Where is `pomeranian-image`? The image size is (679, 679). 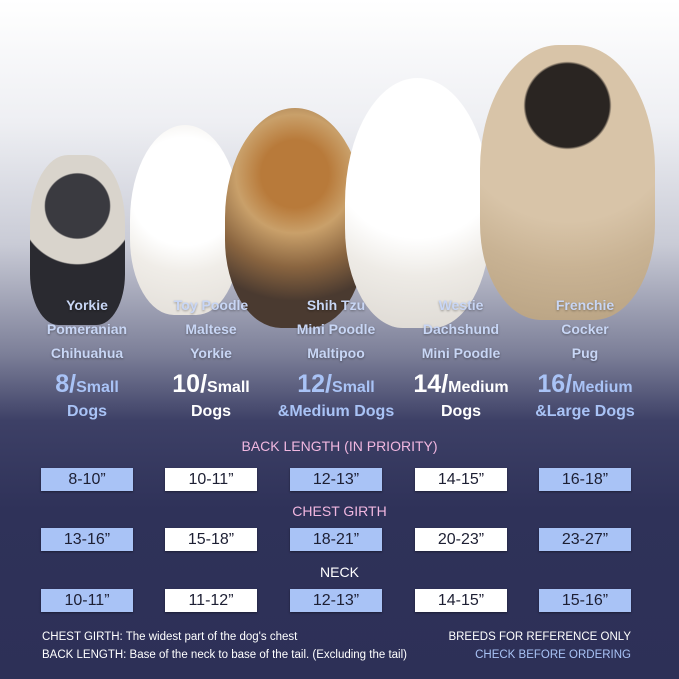 pomeranian-image is located at coordinates (185, 220).